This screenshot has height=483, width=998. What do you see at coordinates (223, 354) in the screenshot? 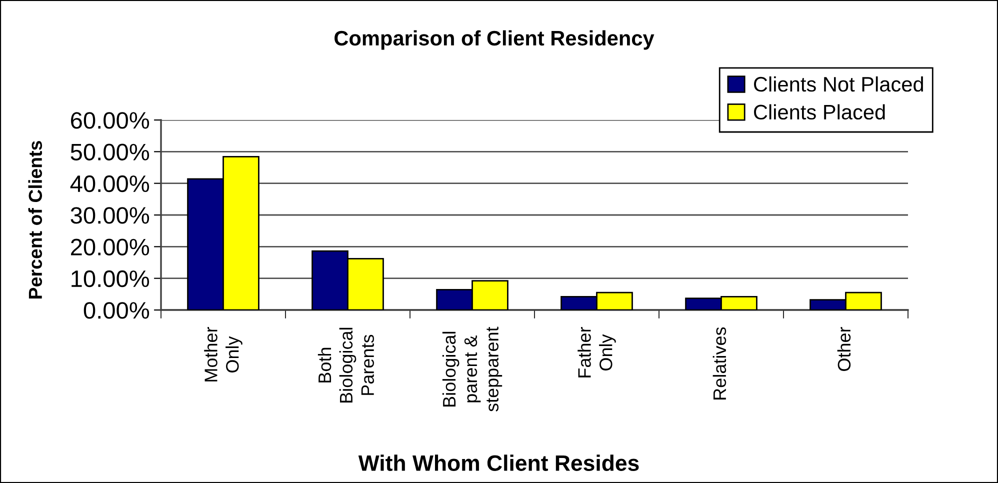
I see `x-tick-label: Mother Only` at bounding box center [223, 354].